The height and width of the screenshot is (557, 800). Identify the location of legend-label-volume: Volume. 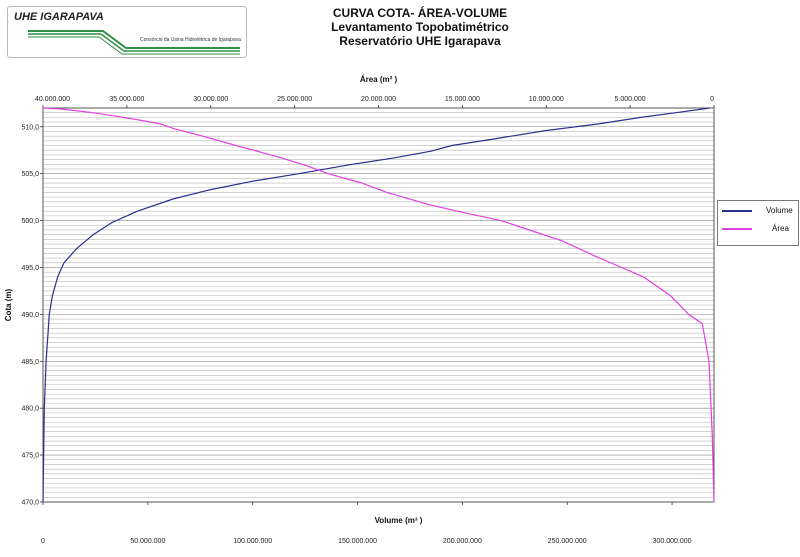
(779, 210).